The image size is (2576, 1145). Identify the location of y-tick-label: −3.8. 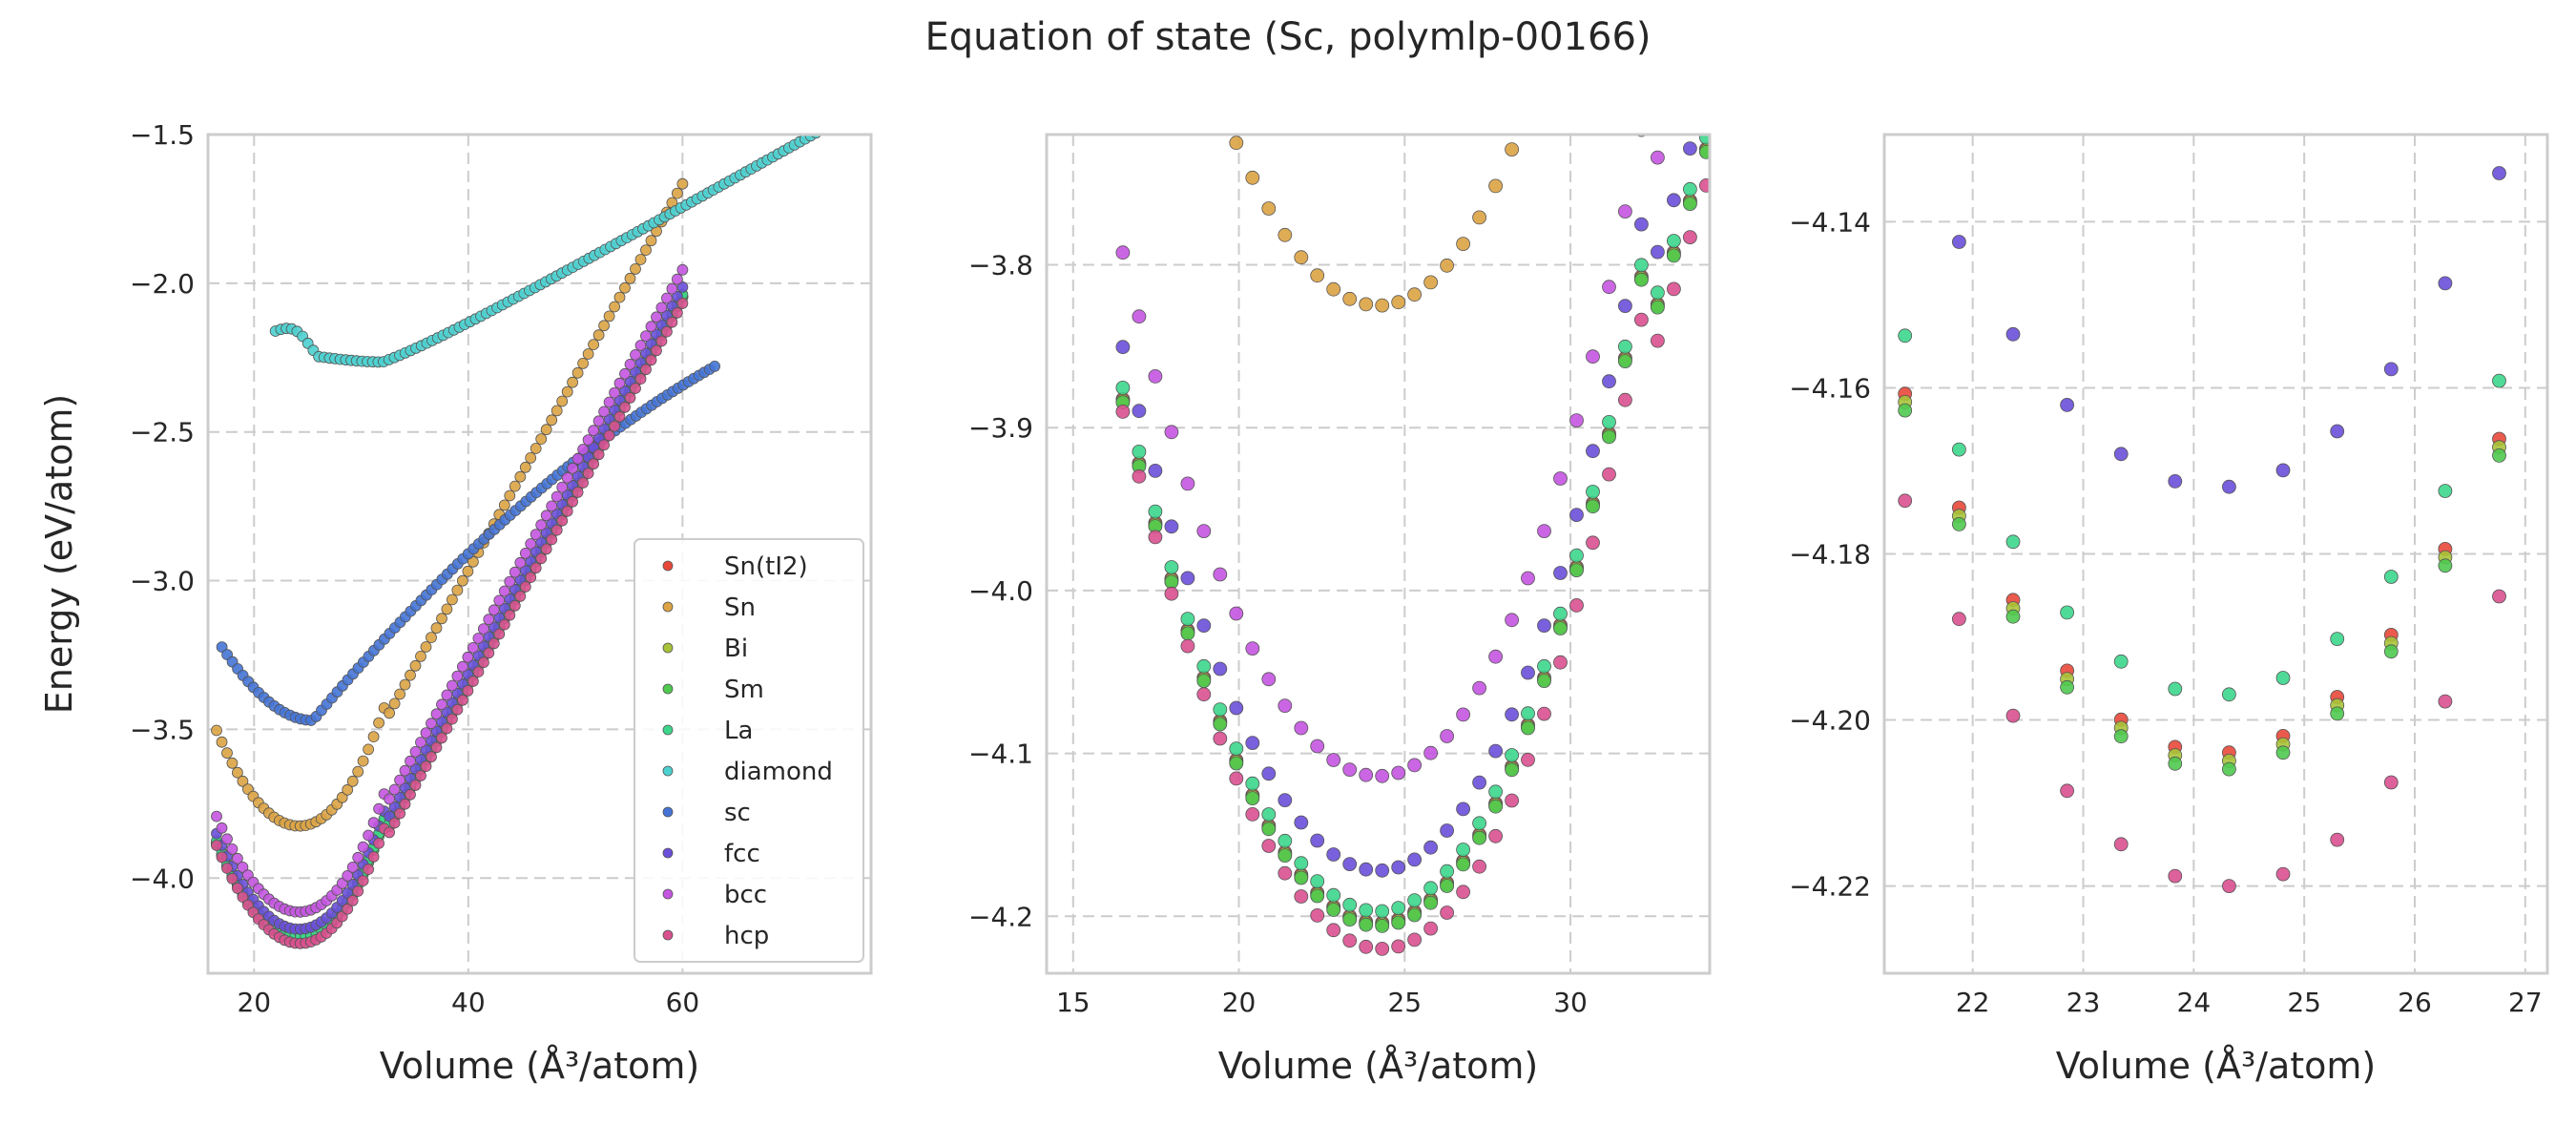
(1000, 265).